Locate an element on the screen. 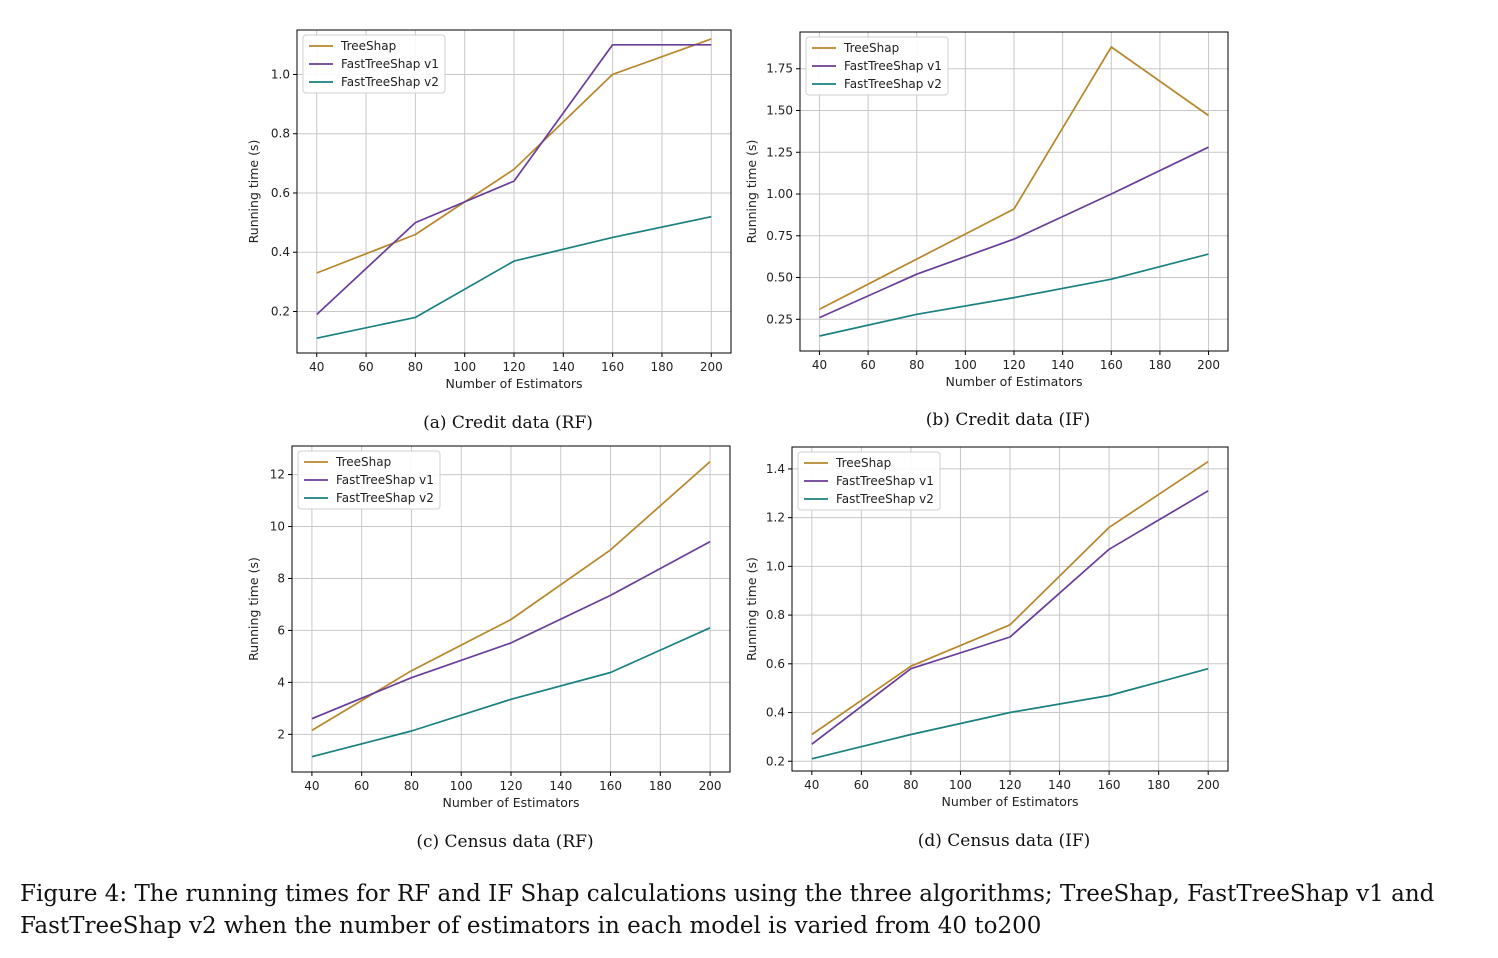 This screenshot has width=1498, height=958. subfigure-caption: (c) Census data (RF) is located at coordinates (504, 842).